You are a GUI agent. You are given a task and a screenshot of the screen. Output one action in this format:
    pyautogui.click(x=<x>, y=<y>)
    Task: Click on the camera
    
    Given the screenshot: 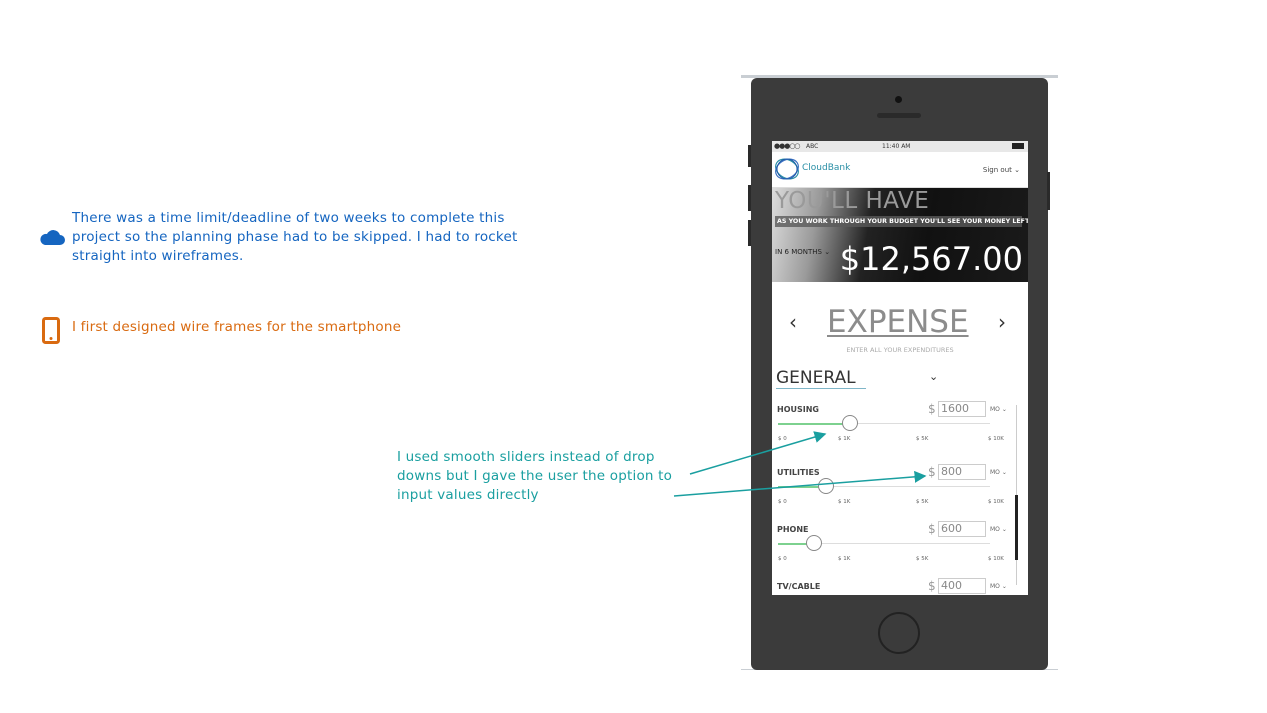 What is the action you would take?
    pyautogui.click(x=898, y=99)
    